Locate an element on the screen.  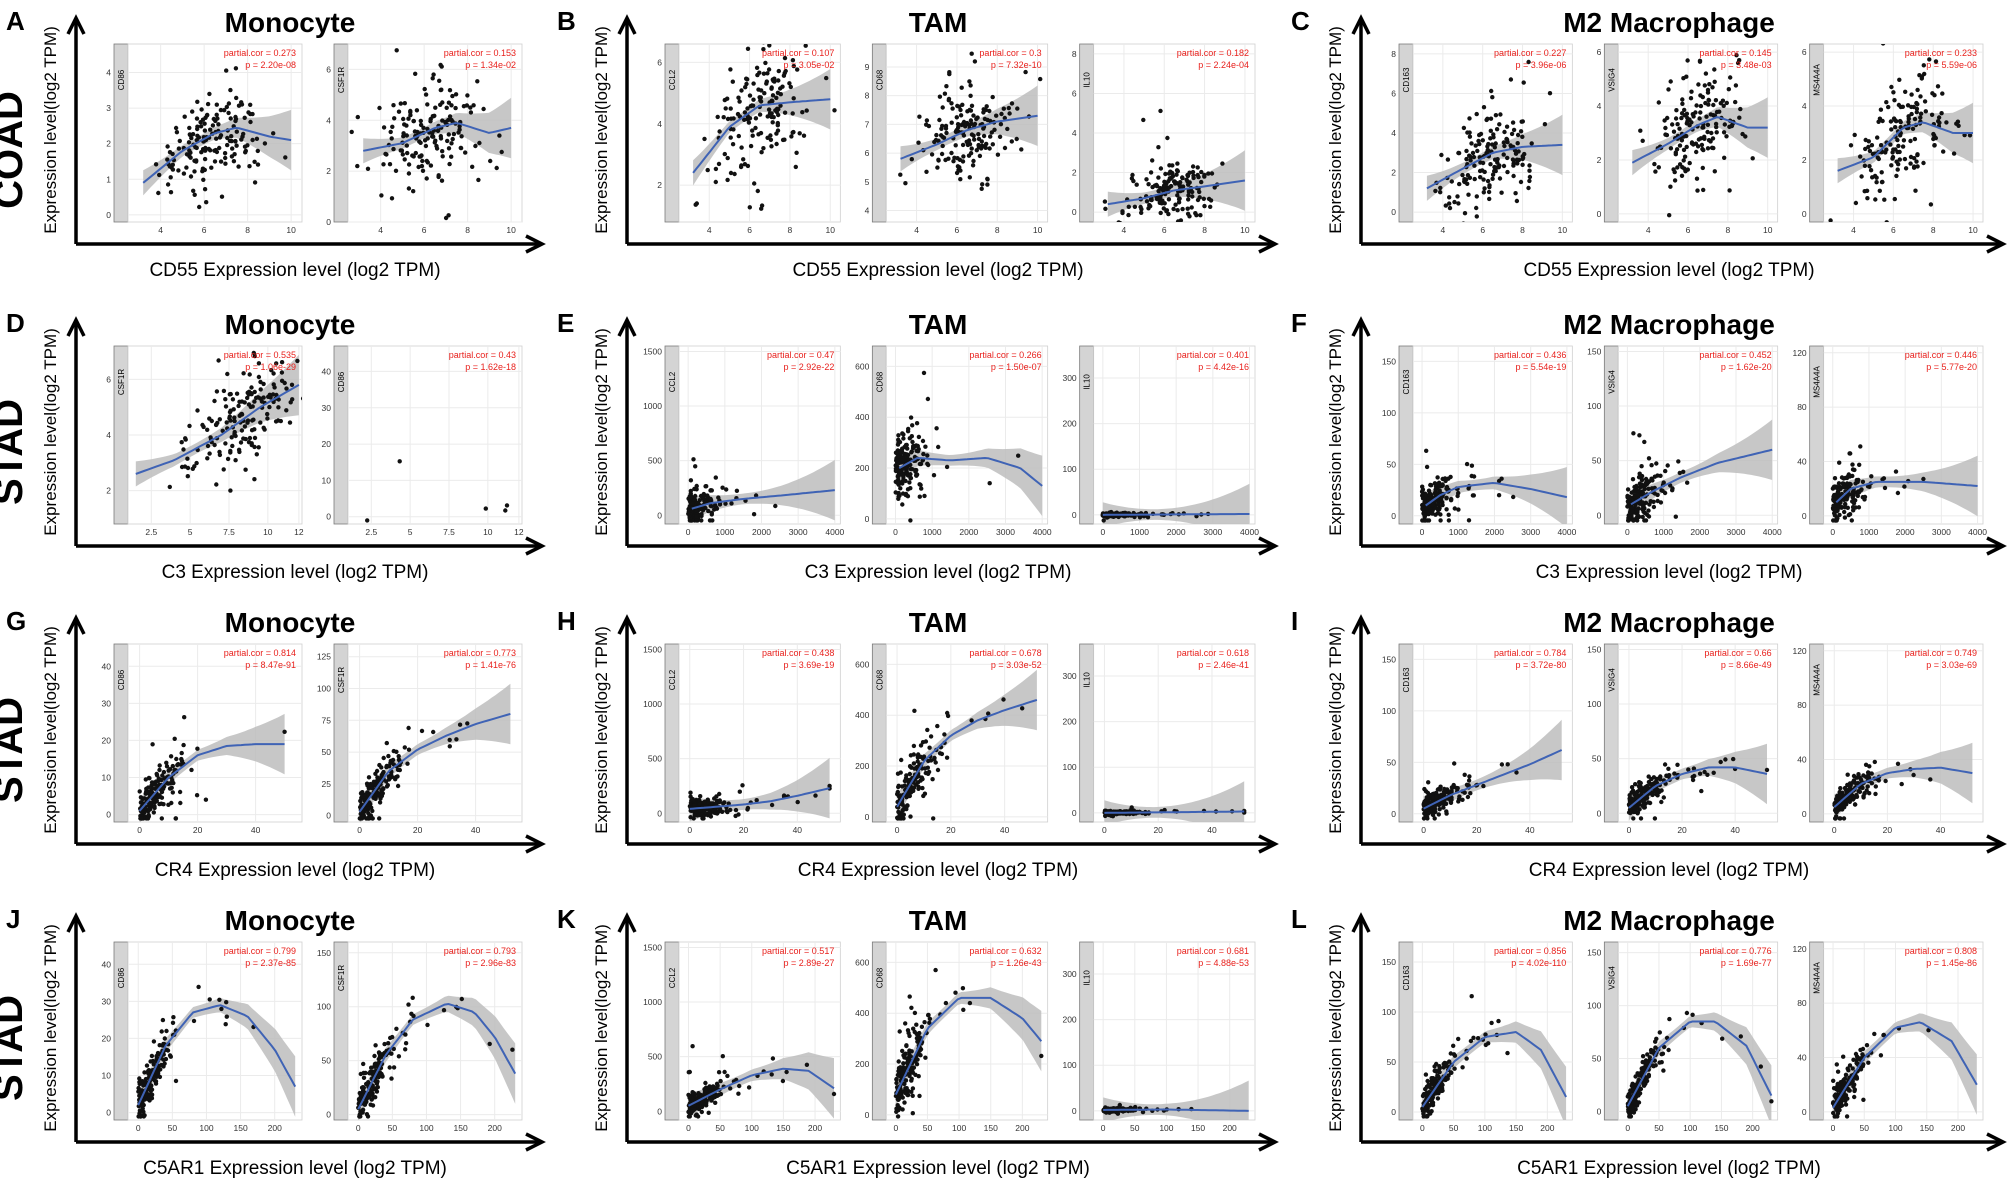
plot-content is located at coordinates (1698, 782).